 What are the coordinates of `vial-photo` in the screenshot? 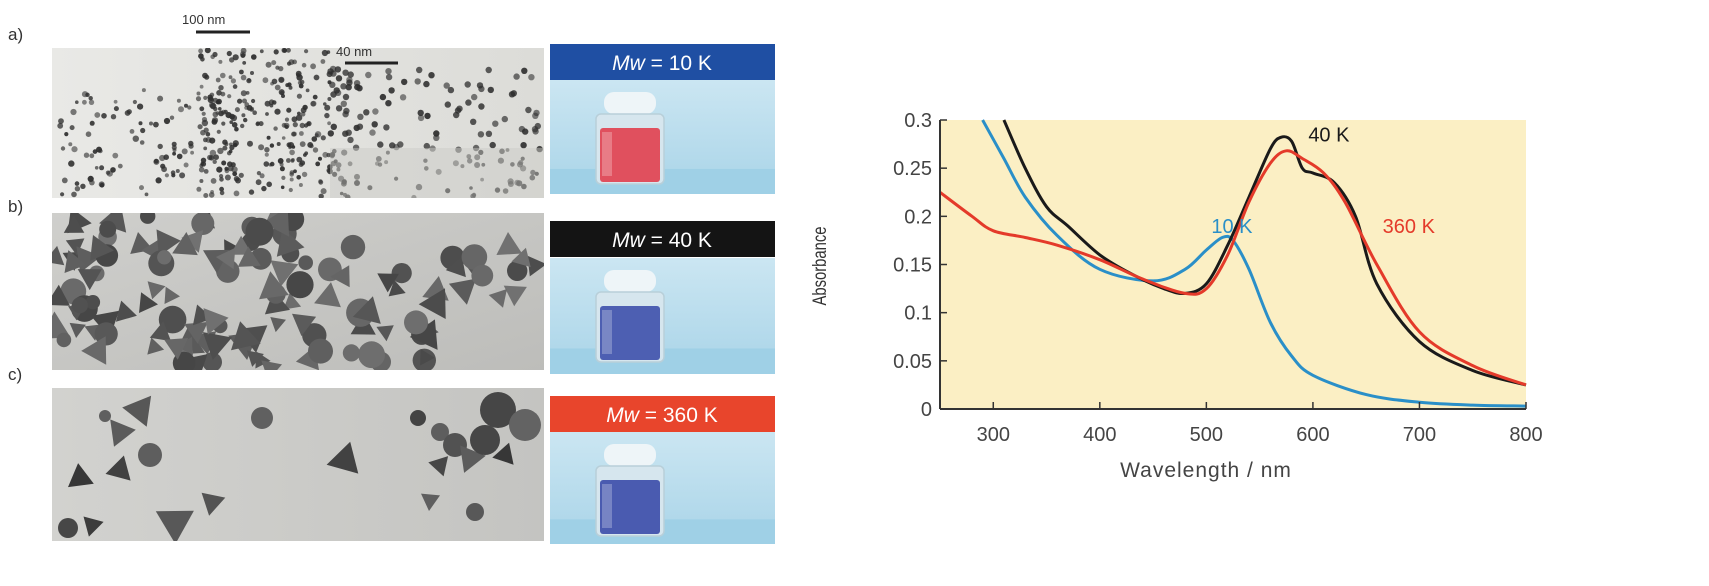 It's located at (662, 137).